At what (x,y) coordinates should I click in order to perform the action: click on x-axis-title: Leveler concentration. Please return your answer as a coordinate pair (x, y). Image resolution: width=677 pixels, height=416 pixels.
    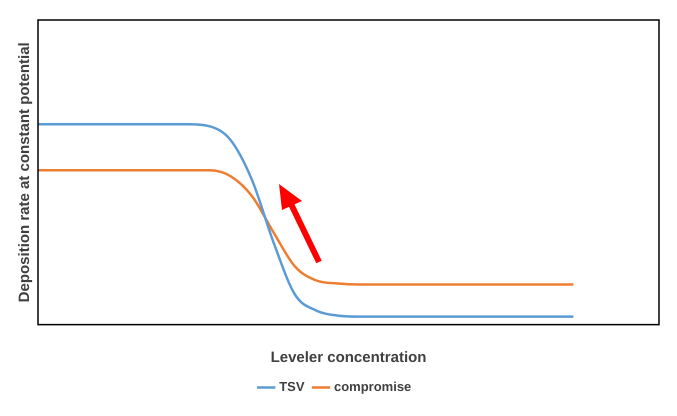
    Looking at the image, I should click on (348, 357).